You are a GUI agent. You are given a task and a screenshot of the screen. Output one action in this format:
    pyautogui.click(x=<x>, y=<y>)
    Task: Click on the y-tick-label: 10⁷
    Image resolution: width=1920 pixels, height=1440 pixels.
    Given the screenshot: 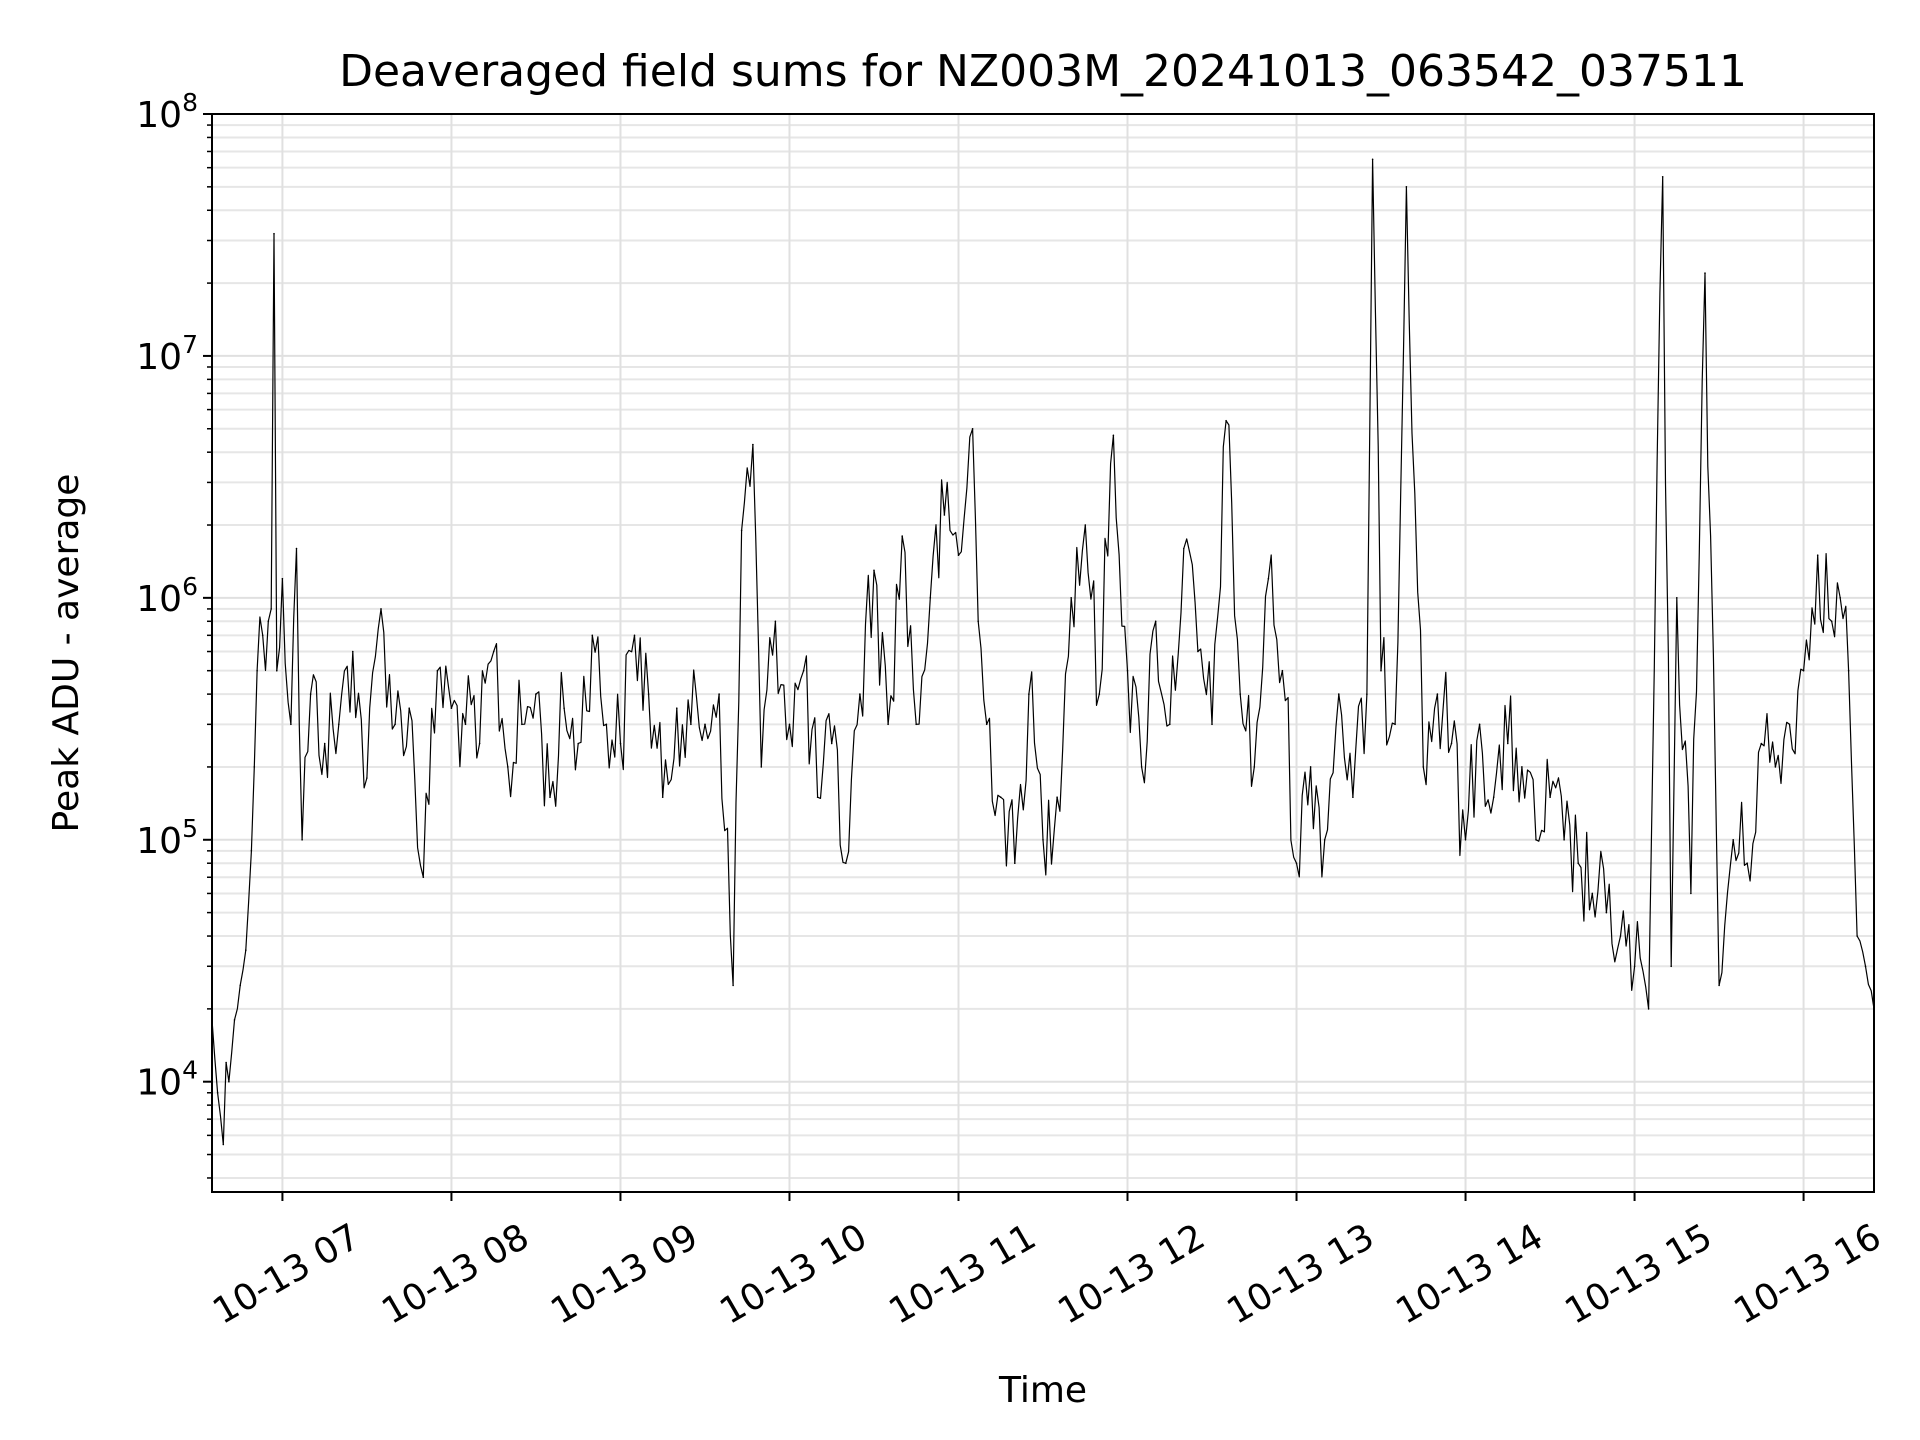 What is the action you would take?
    pyautogui.click(x=167, y=354)
    